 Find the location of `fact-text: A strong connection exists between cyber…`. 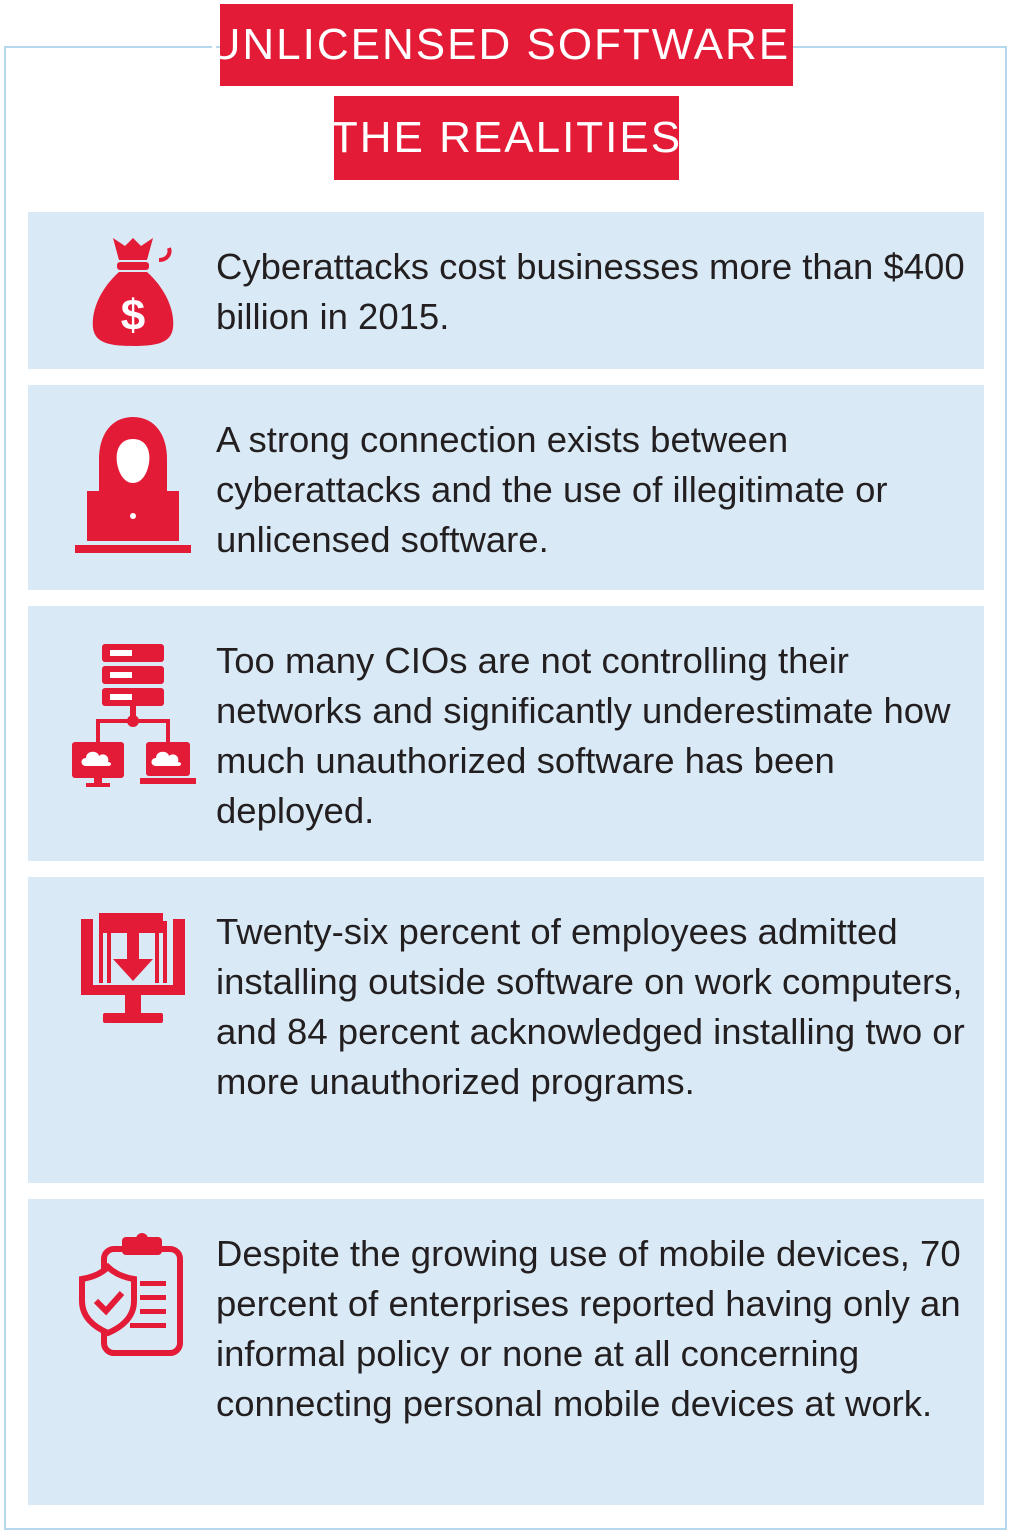

fact-text: A strong connection exists between cyber… is located at coordinates (552, 489).